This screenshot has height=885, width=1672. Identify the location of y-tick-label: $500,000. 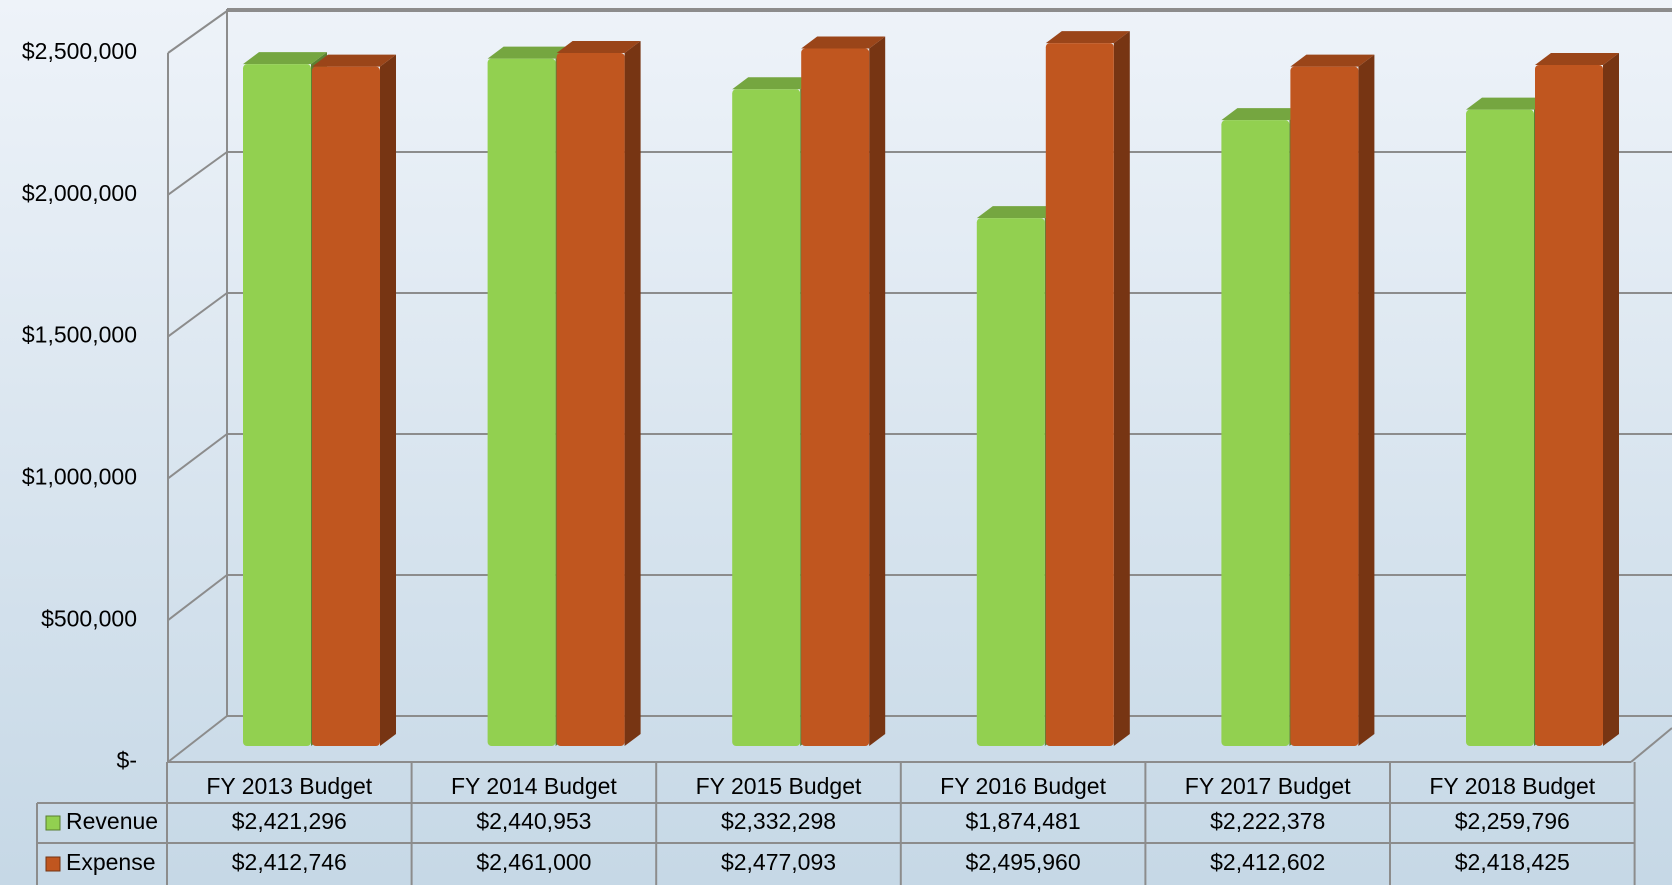
(89, 618).